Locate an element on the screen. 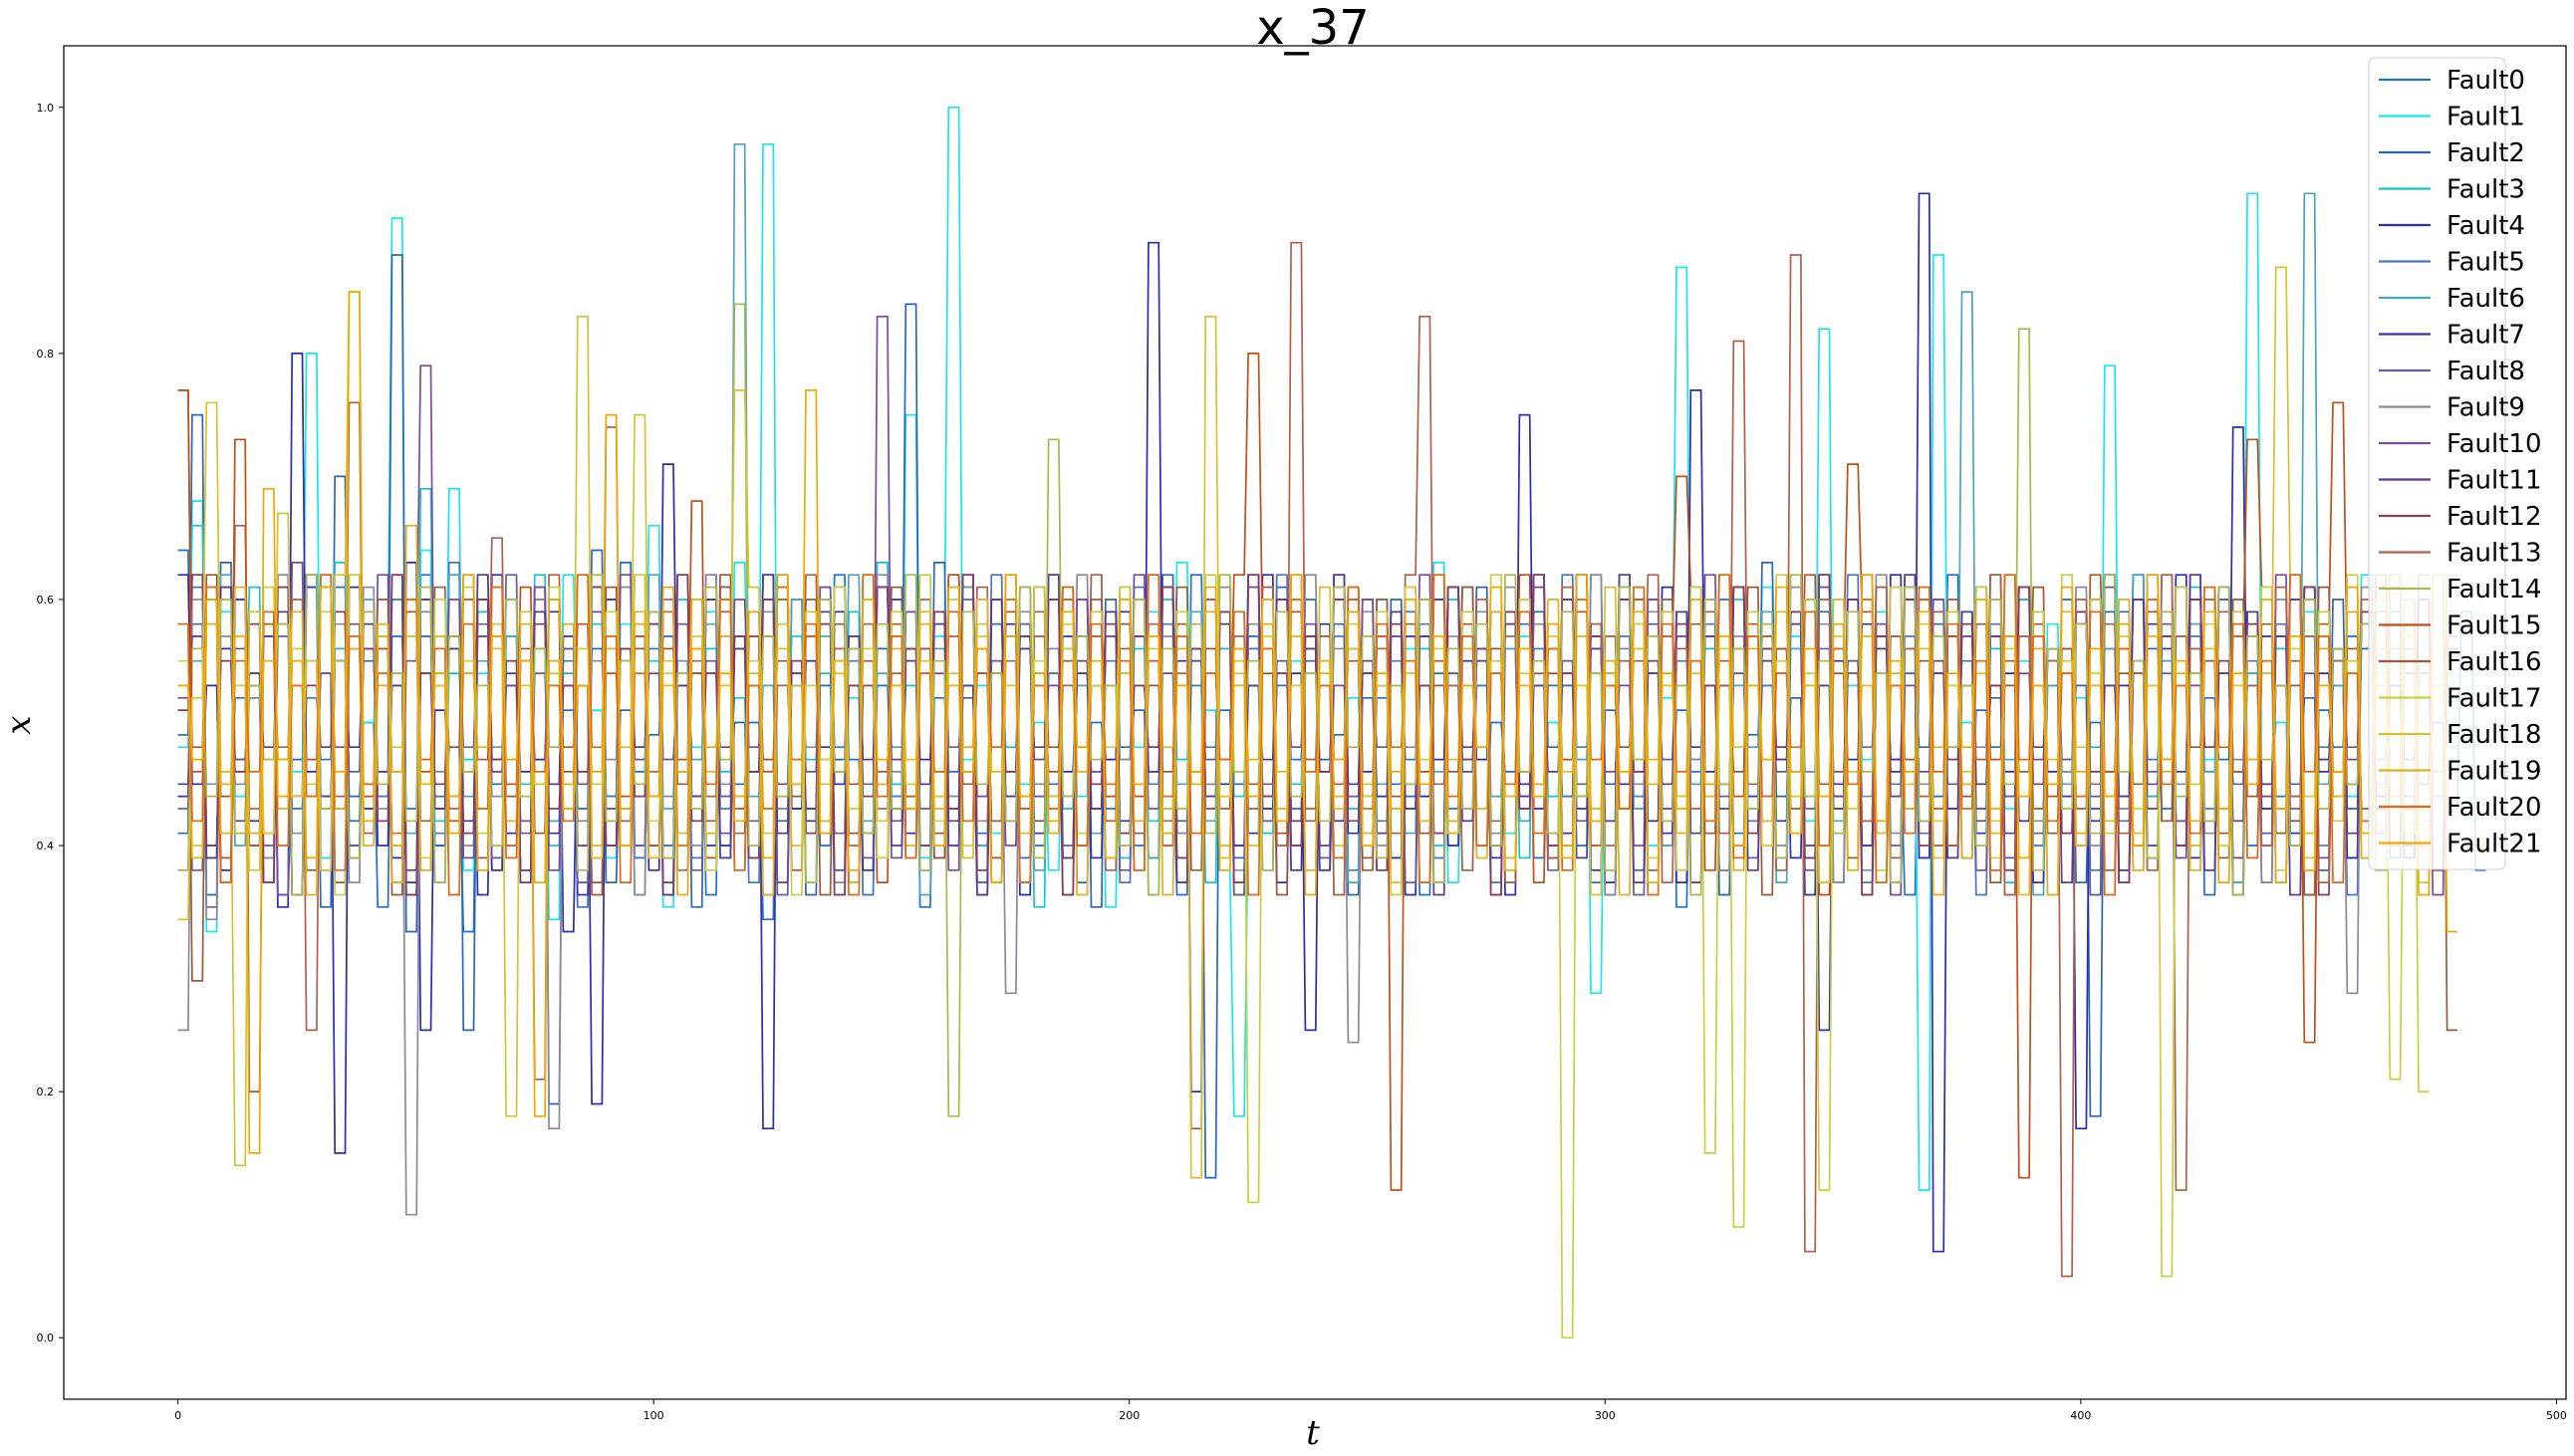 The width and height of the screenshot is (2574, 1456). legend-entry-fault10: Fault10 is located at coordinates (2493, 444).